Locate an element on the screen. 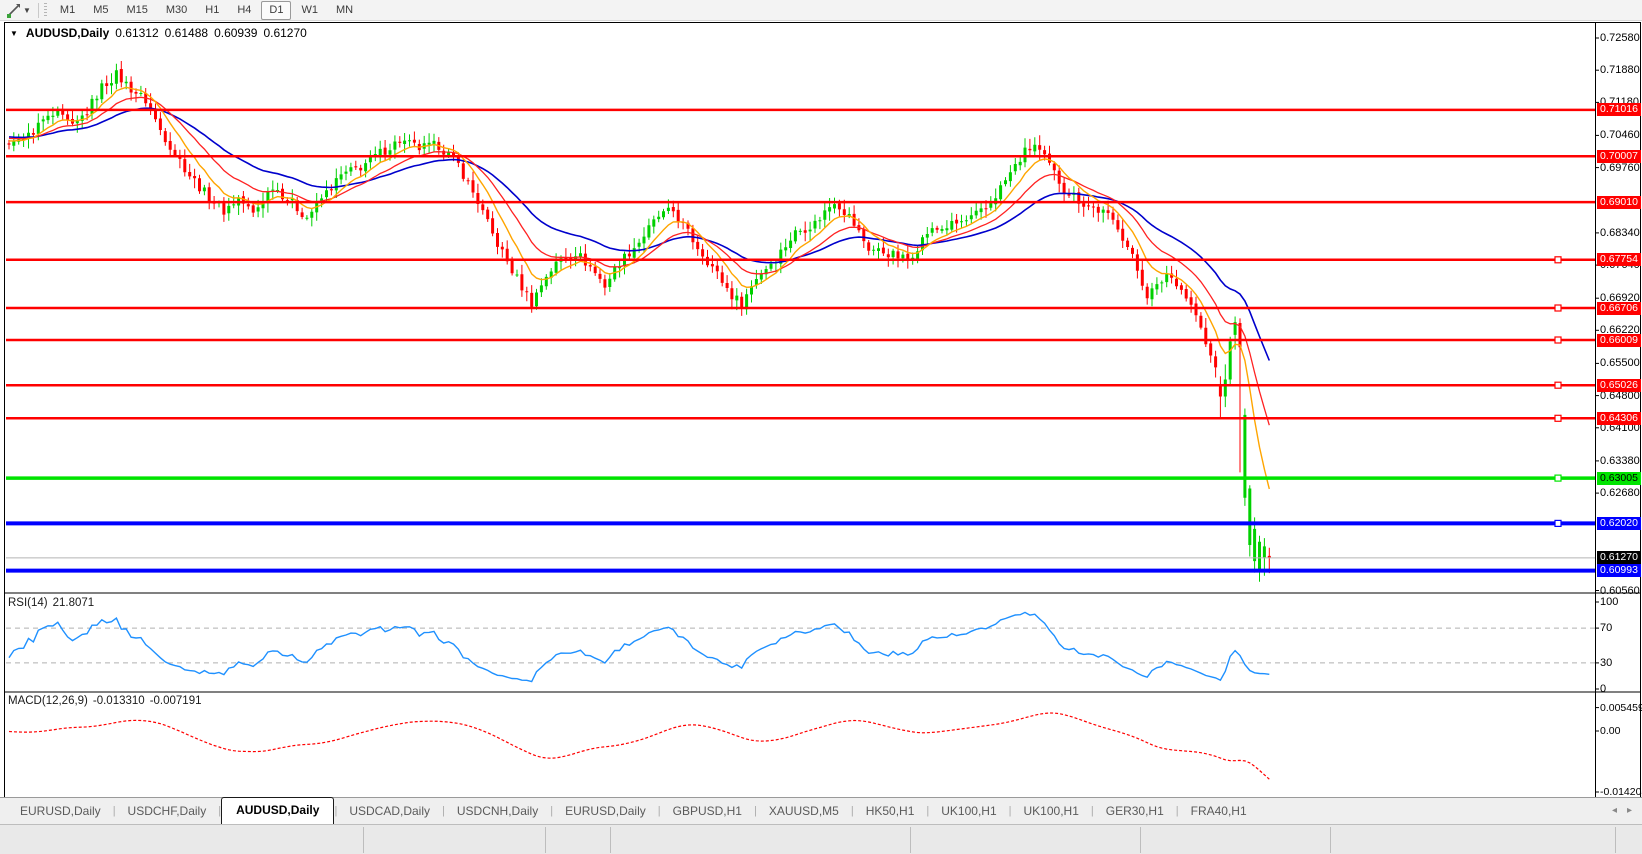 The width and height of the screenshot is (1642, 854). macd-histogram is located at coordinates (639, 753).